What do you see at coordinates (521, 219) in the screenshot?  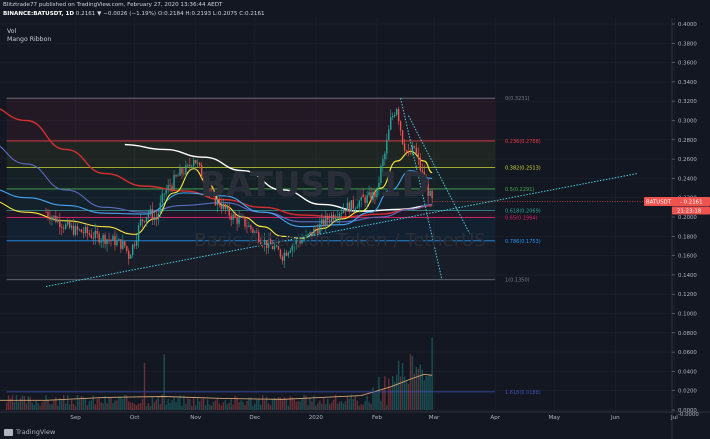 I see `fib-level-label: 0.65(0.1994)` at bounding box center [521, 219].